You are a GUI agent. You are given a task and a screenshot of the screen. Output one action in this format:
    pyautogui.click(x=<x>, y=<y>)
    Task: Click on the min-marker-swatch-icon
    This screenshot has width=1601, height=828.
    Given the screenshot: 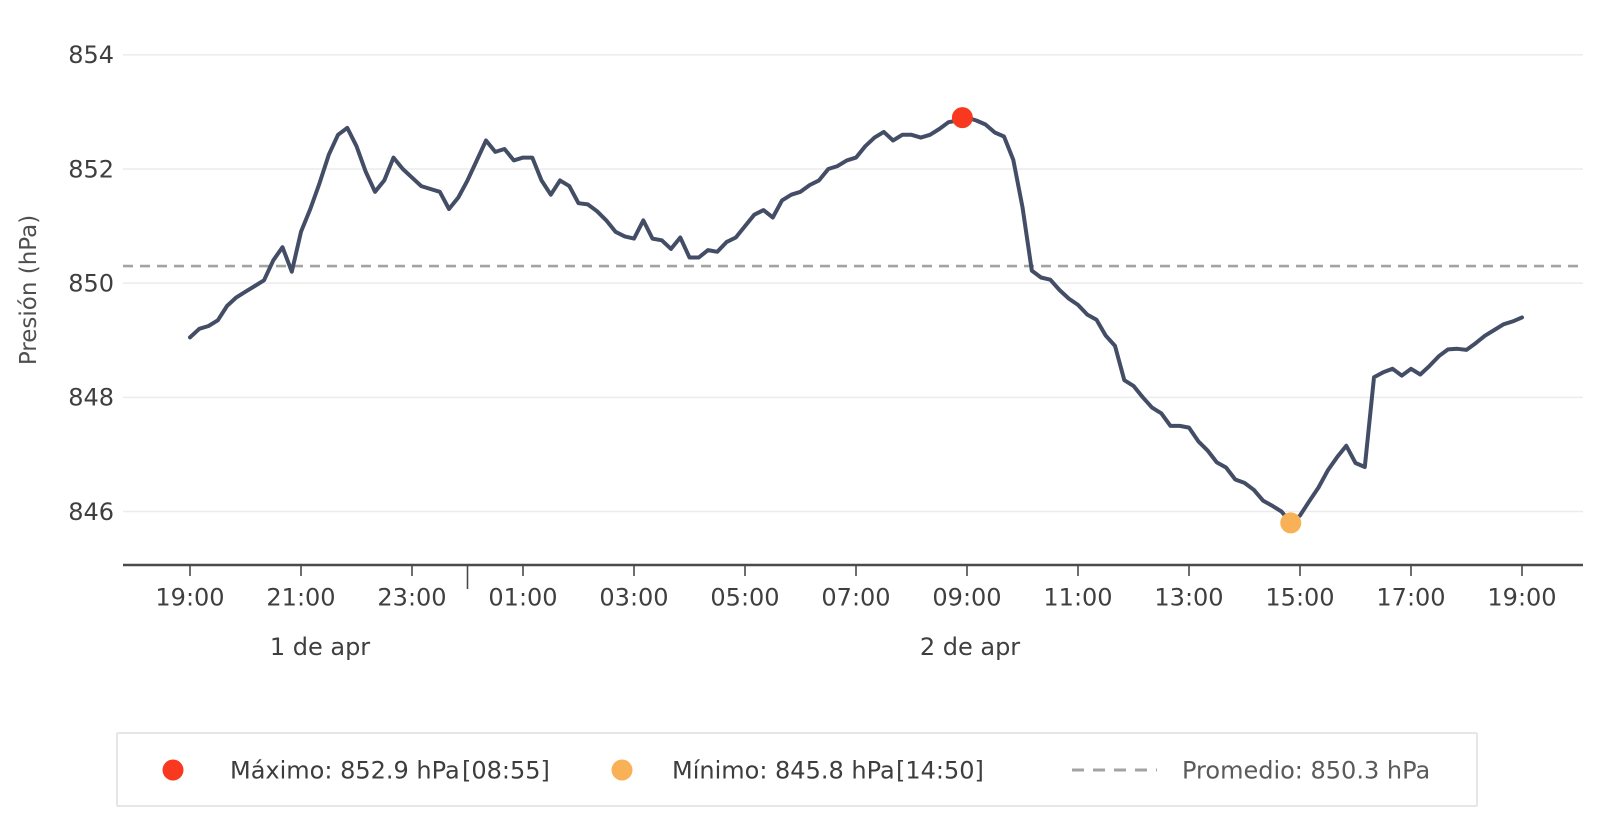 What is the action you would take?
    pyautogui.click(x=622, y=770)
    